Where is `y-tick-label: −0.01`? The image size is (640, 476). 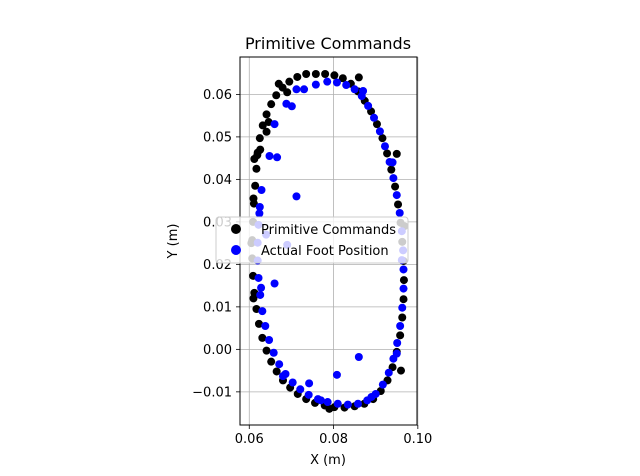 y-tick-label: −0.01 is located at coordinates (212, 392).